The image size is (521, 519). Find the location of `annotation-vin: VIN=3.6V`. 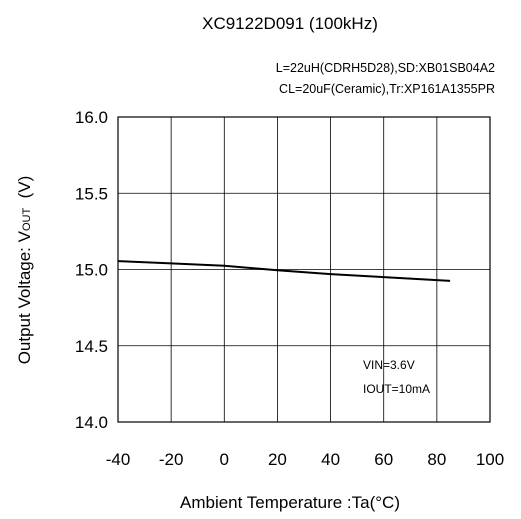

annotation-vin: VIN=3.6V is located at coordinates (389, 365).